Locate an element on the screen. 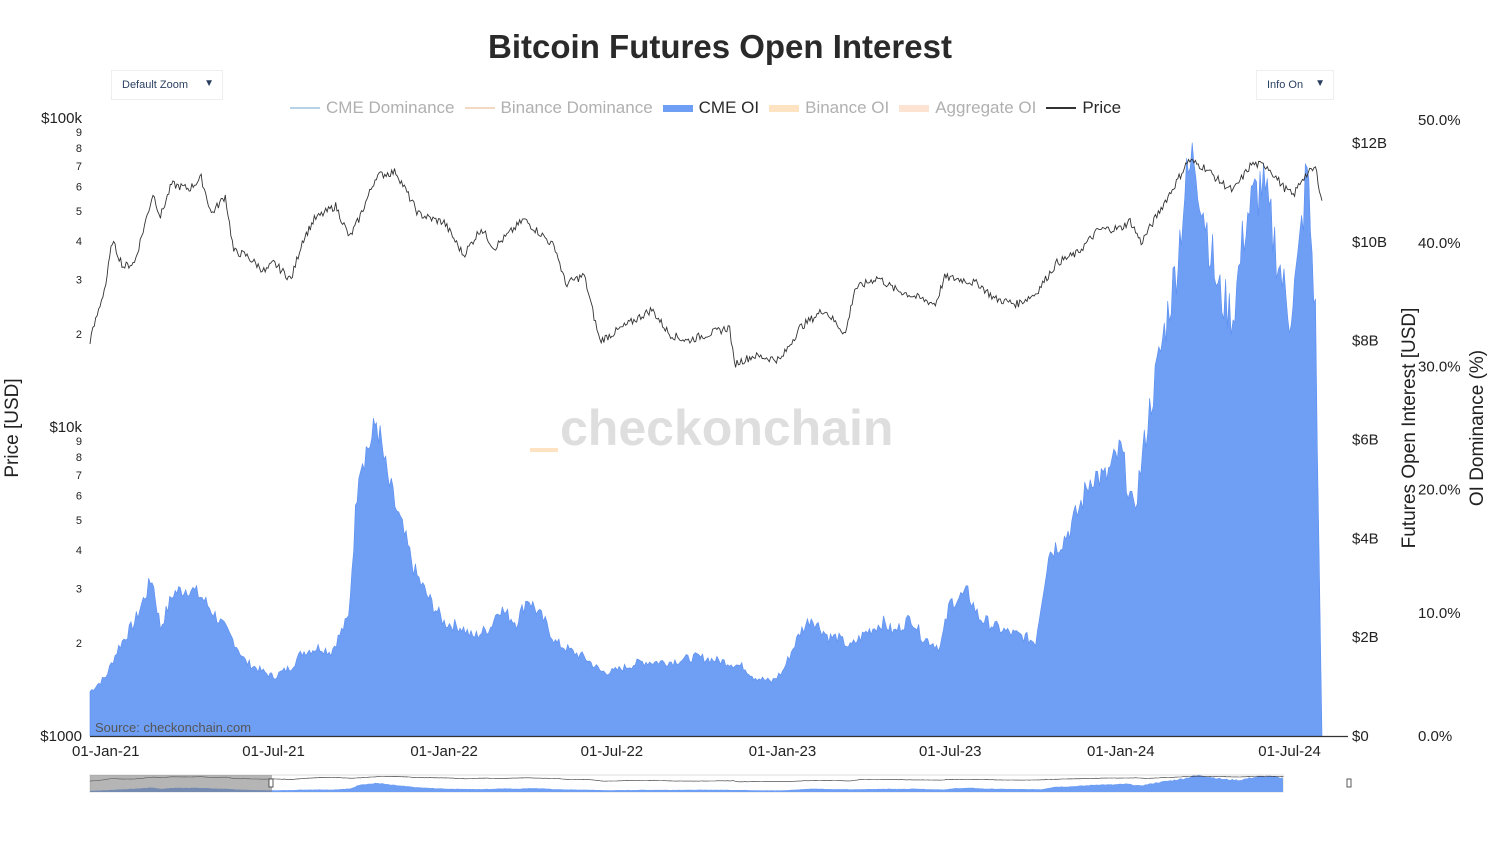 This screenshot has height=842, width=1496. navigator-handle-left is located at coordinates (271, 783).